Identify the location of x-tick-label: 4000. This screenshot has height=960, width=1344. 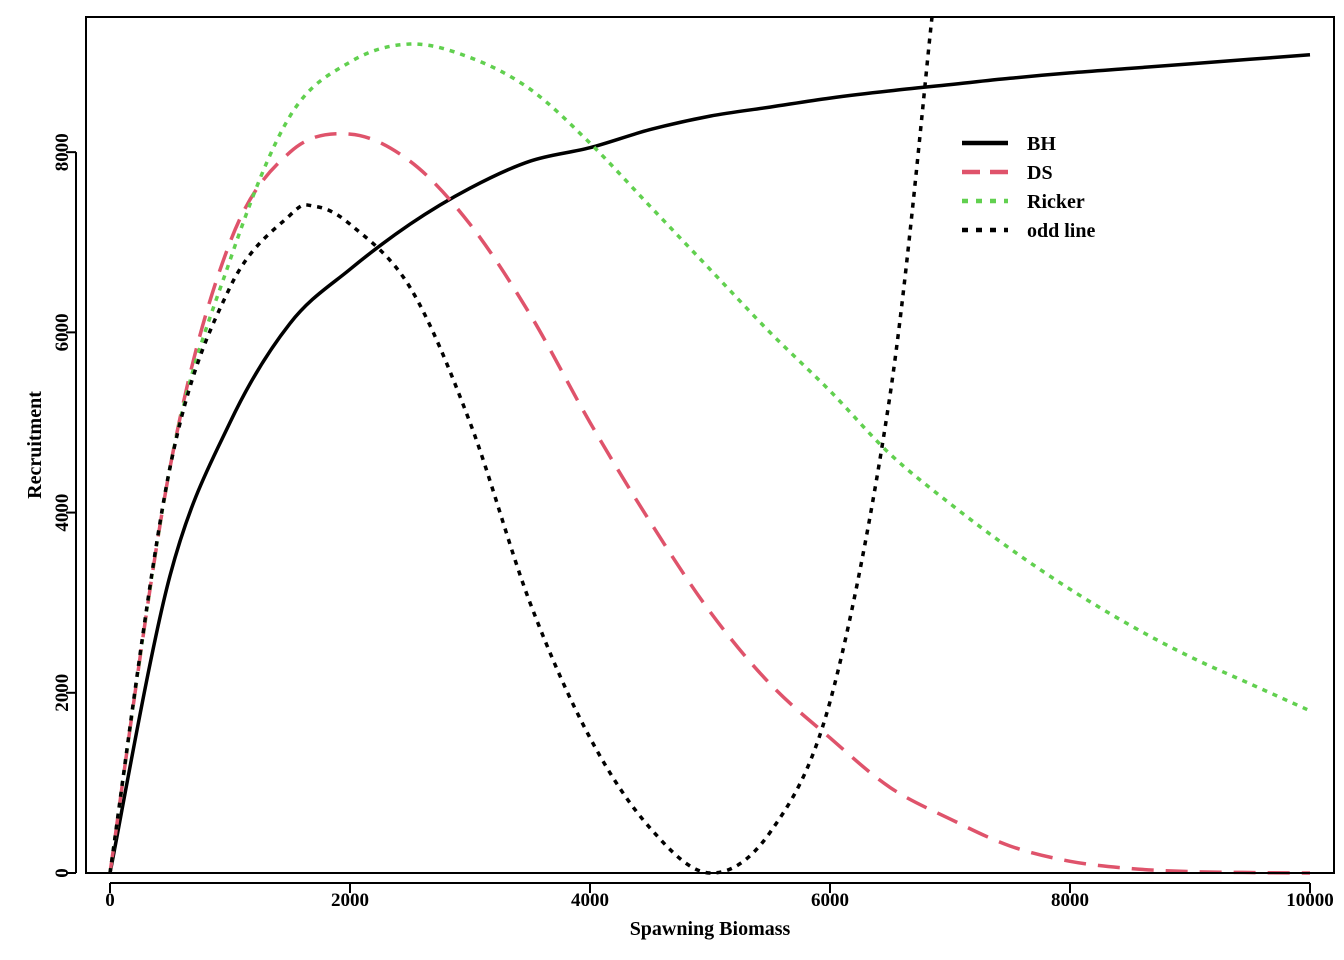
(590, 900).